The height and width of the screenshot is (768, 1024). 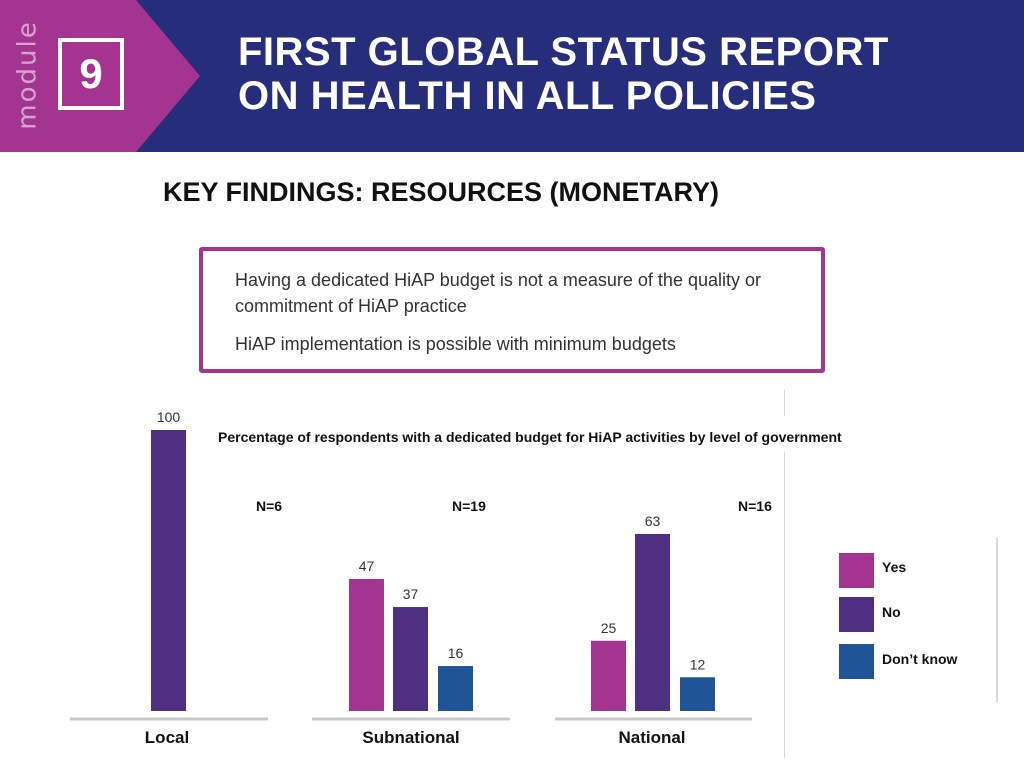 What do you see at coordinates (269, 506) in the screenshot?
I see `sample-size-local: N=6` at bounding box center [269, 506].